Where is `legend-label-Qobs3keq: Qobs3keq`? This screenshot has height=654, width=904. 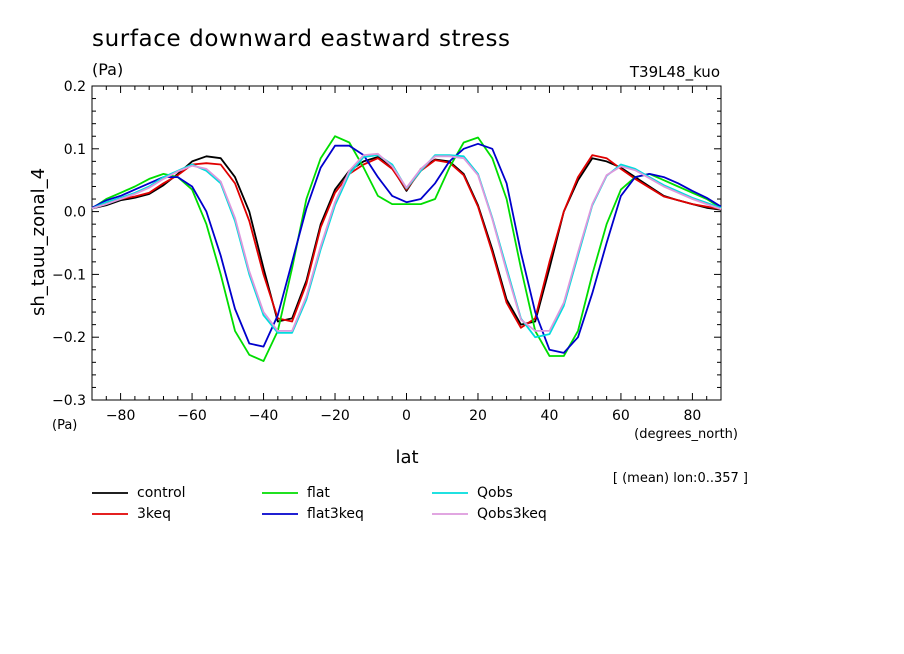 legend-label-Qobs3keq: Qobs3keq is located at coordinates (512, 514).